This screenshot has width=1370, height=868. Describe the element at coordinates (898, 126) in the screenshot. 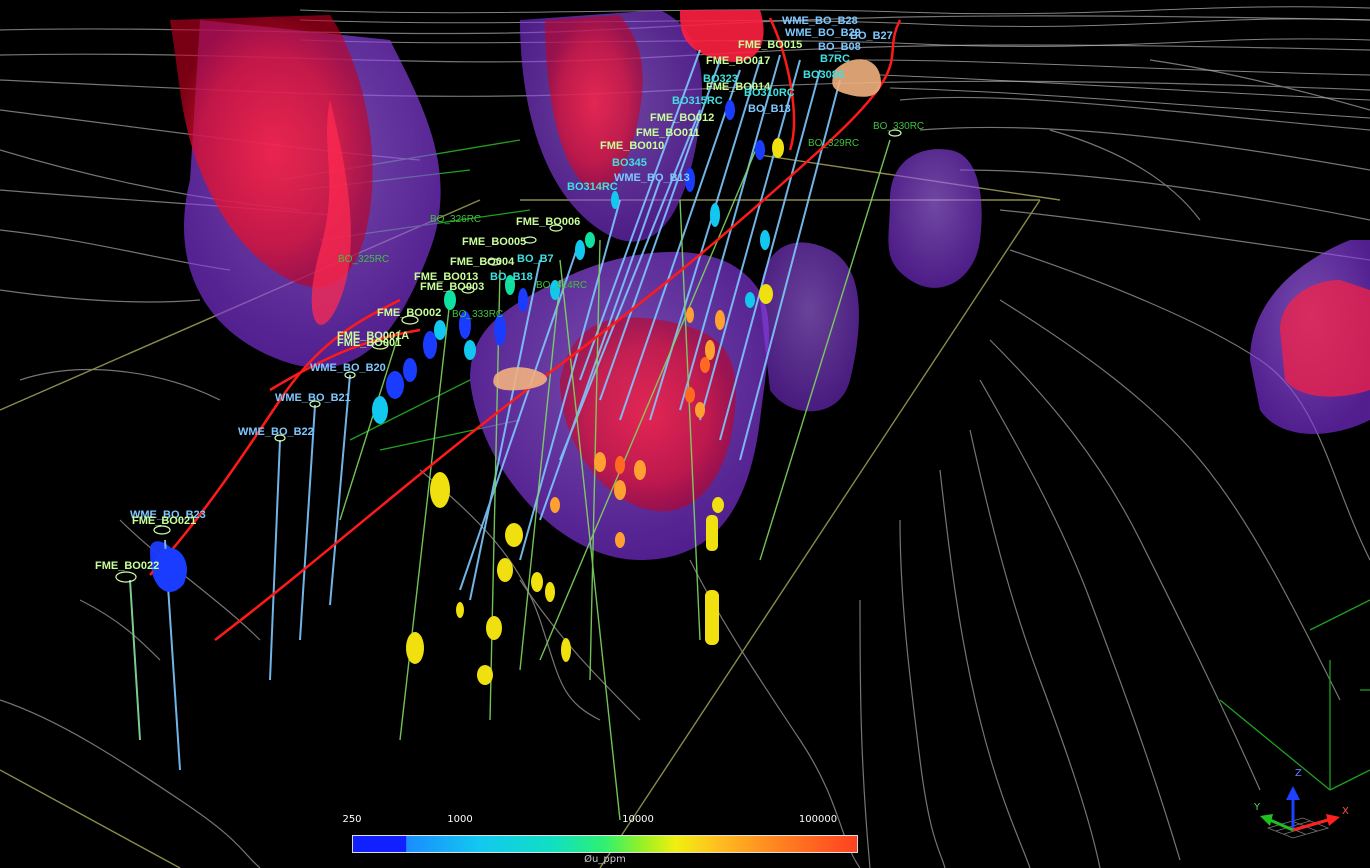

I see `hole-label: BO_330RC` at that location.